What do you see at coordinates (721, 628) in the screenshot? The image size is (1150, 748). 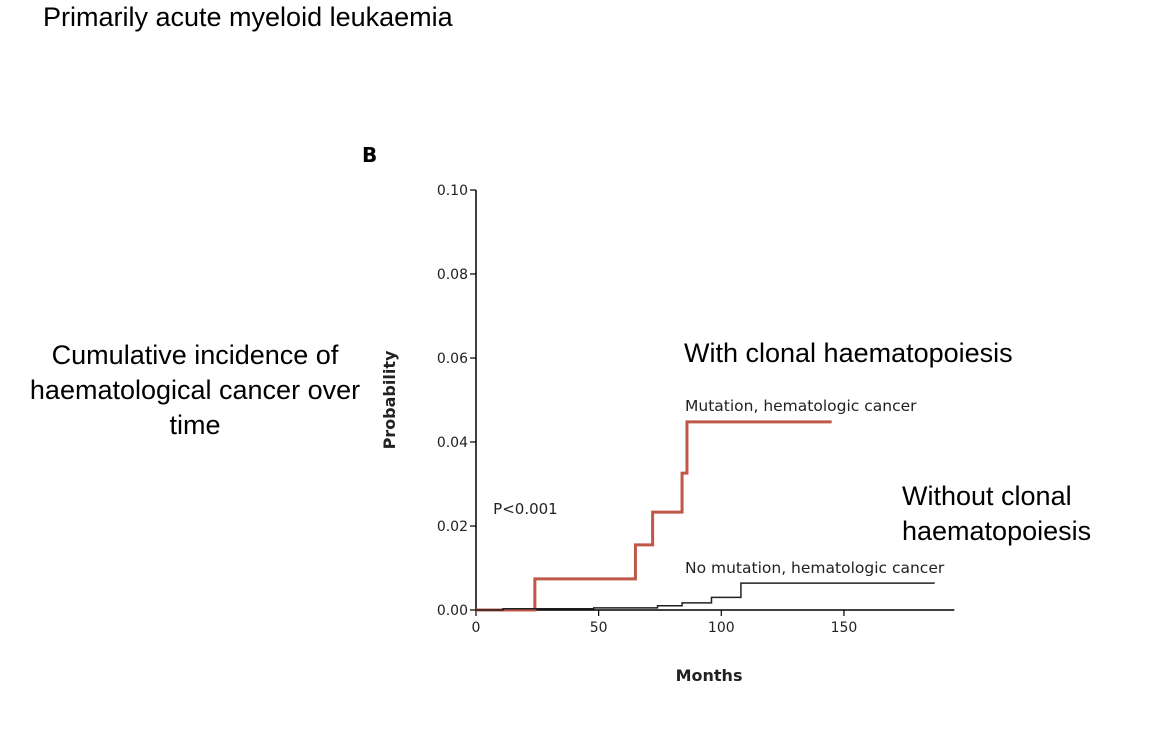 I see `x-tick-label: 100` at bounding box center [721, 628].